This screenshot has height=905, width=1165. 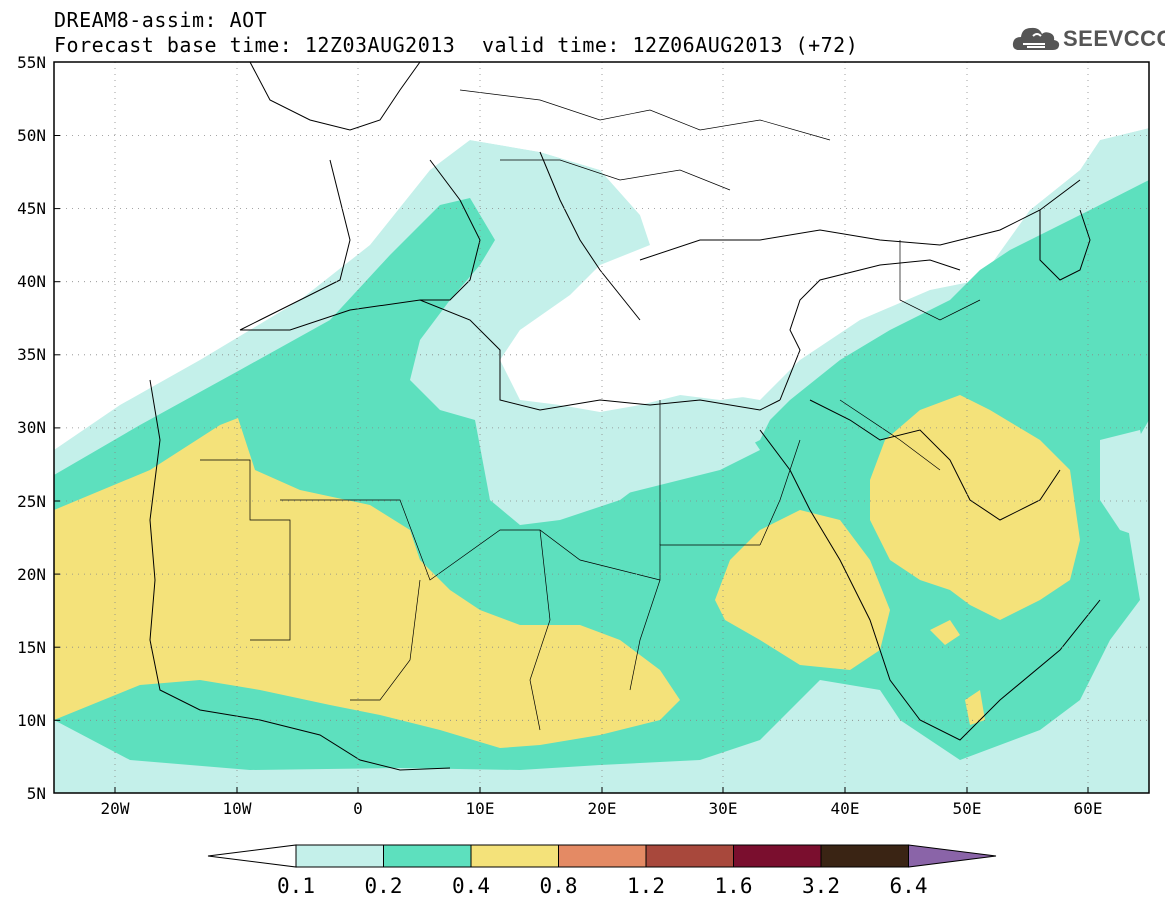 What do you see at coordinates (296, 886) in the screenshot?
I see `colorbar-label: 0.1` at bounding box center [296, 886].